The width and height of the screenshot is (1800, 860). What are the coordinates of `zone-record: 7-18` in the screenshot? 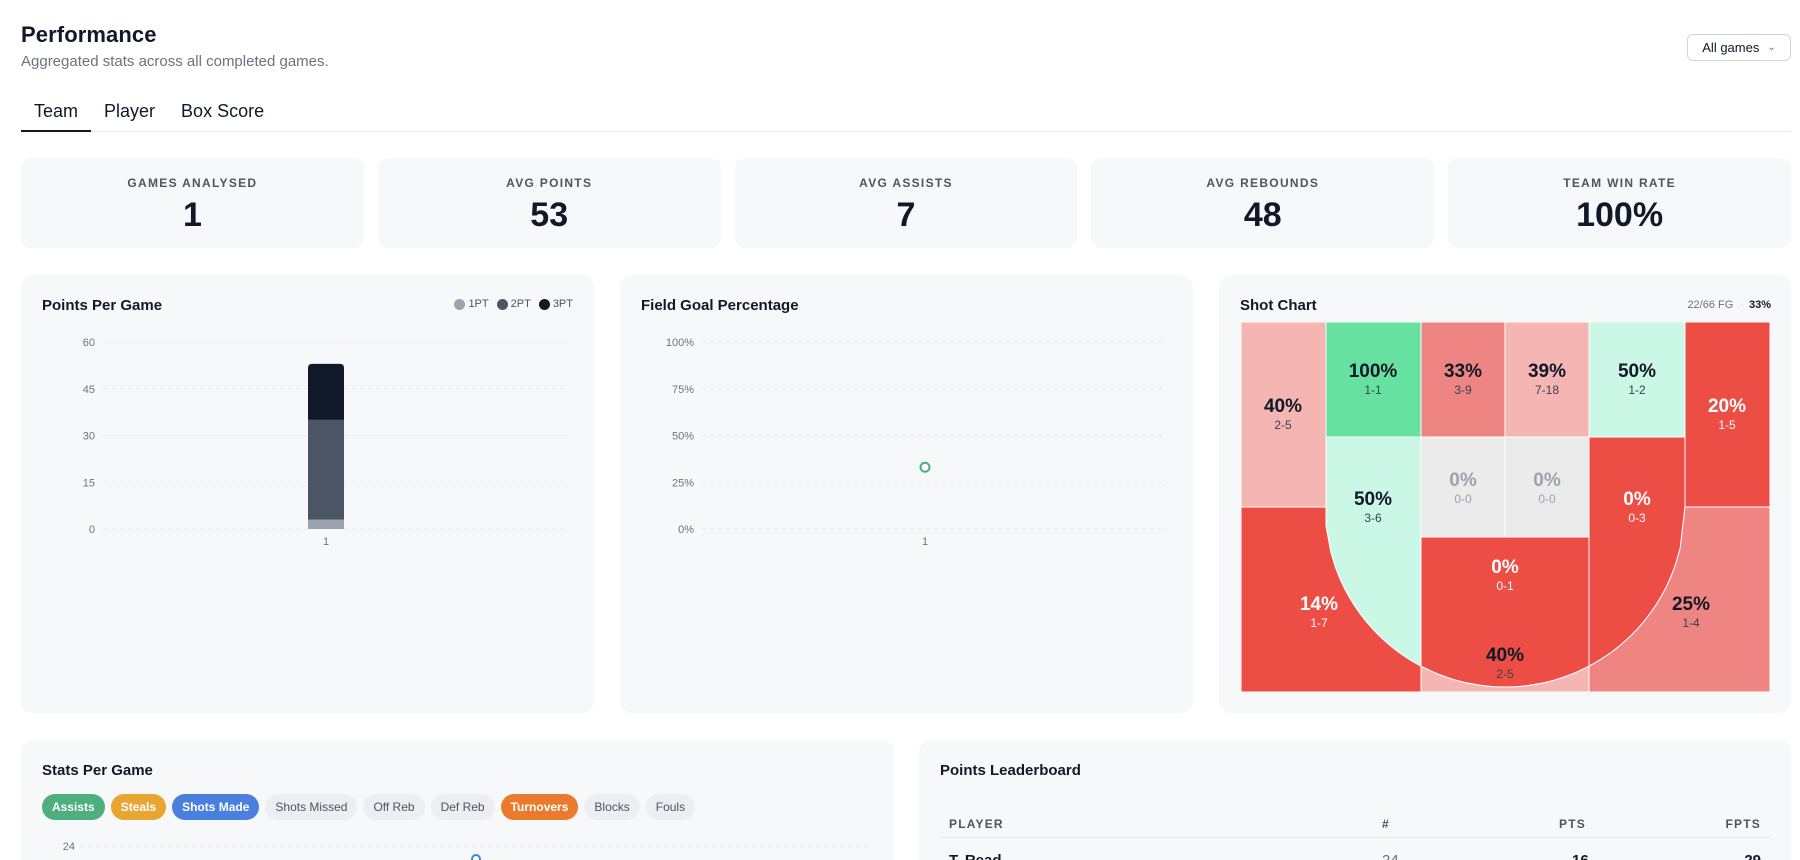 It's located at (1547, 390).